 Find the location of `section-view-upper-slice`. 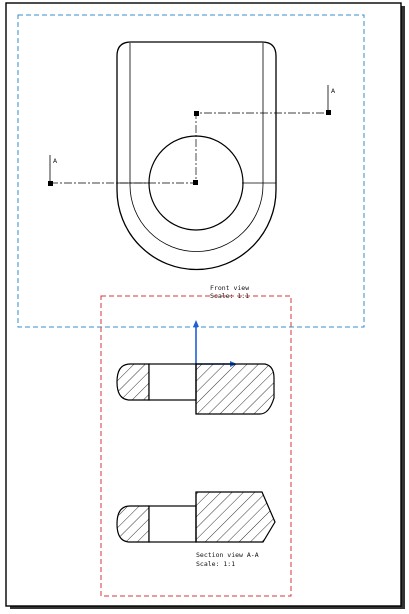

section-view-upper-slice is located at coordinates (195, 389).